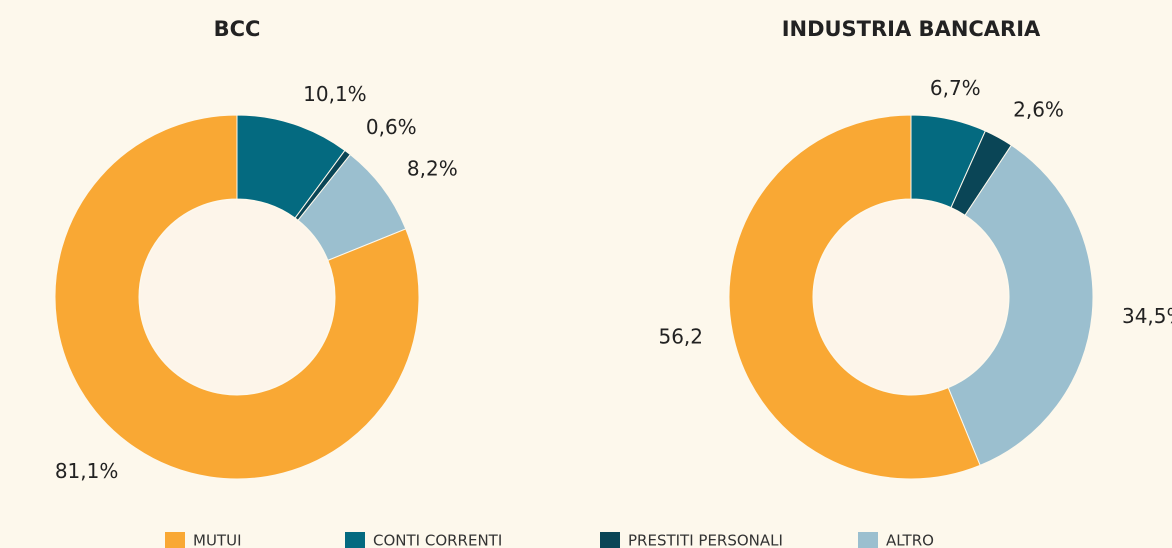 The image size is (1172, 548). What do you see at coordinates (955, 88) in the screenshot?
I see `value-label: 6,7%` at bounding box center [955, 88].